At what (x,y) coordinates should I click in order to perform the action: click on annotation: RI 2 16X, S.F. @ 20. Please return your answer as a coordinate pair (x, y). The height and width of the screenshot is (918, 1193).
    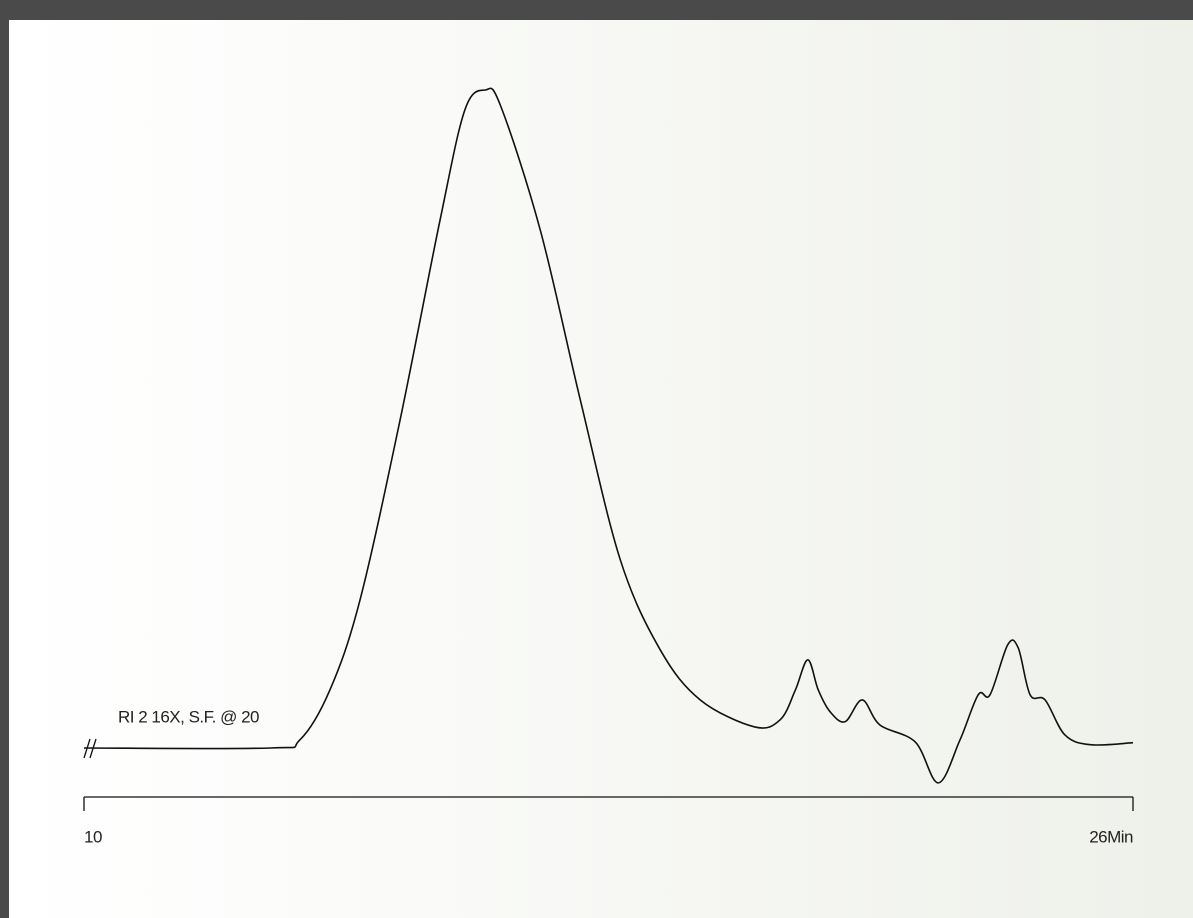
    Looking at the image, I should click on (188, 716).